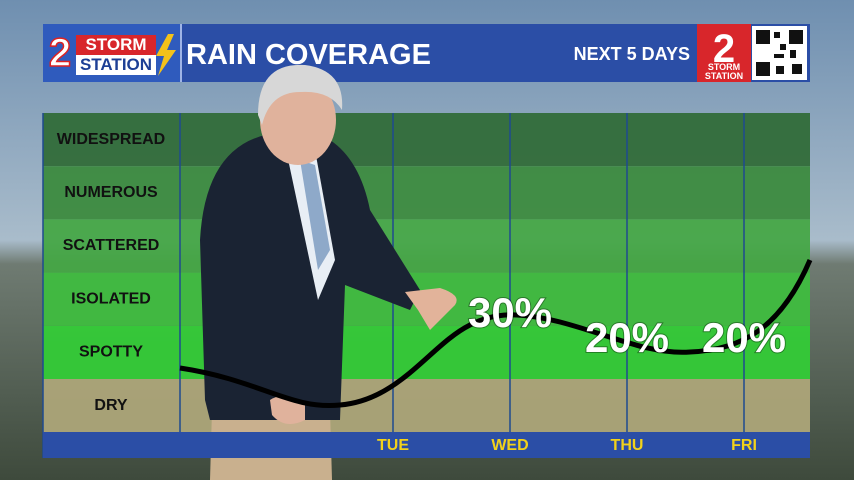 The width and height of the screenshot is (854, 480). I want to click on subtitle: NEXT 5 DAYS, so click(632, 54).